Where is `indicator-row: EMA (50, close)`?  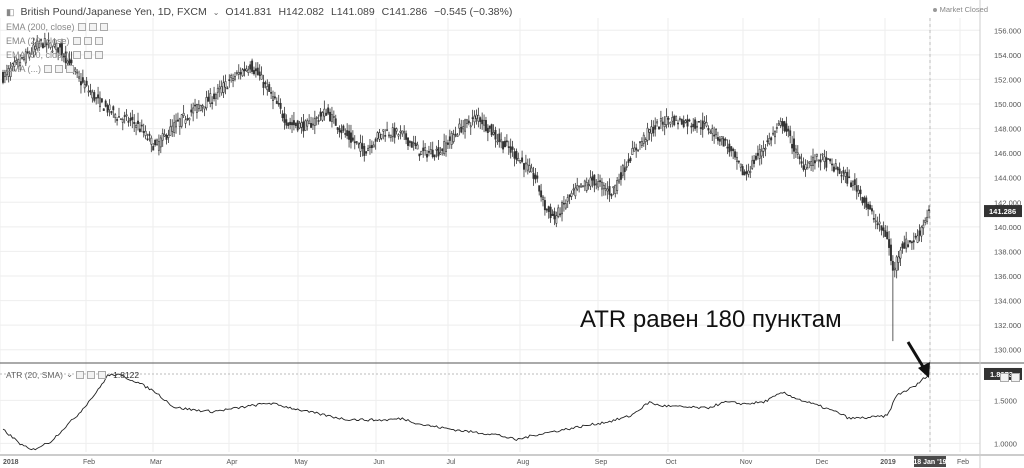
indicator-row: EMA (50, close) is located at coordinates (57, 55).